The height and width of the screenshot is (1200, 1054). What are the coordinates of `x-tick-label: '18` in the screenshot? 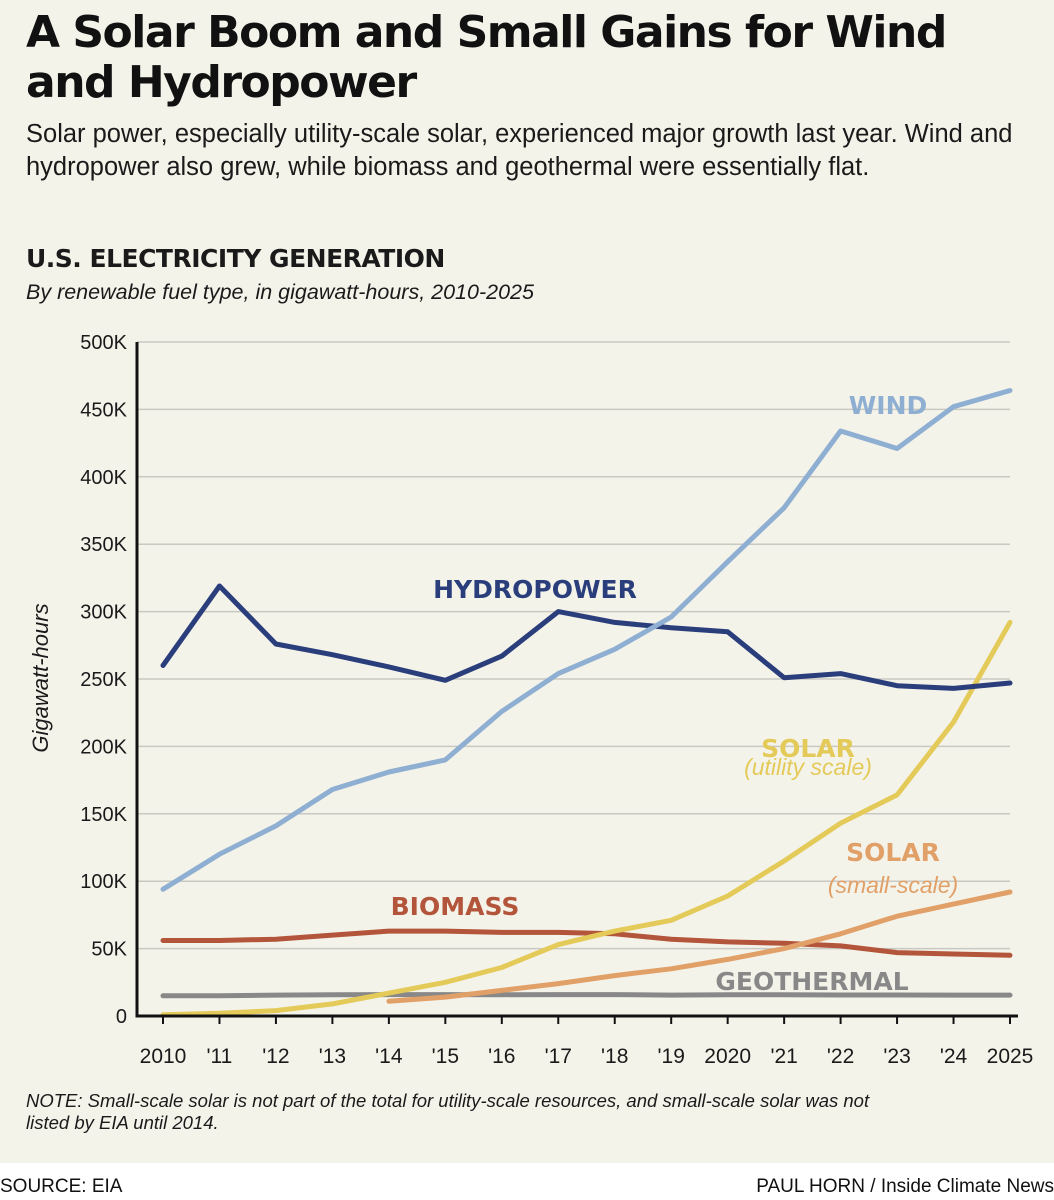 It's located at (614, 1056).